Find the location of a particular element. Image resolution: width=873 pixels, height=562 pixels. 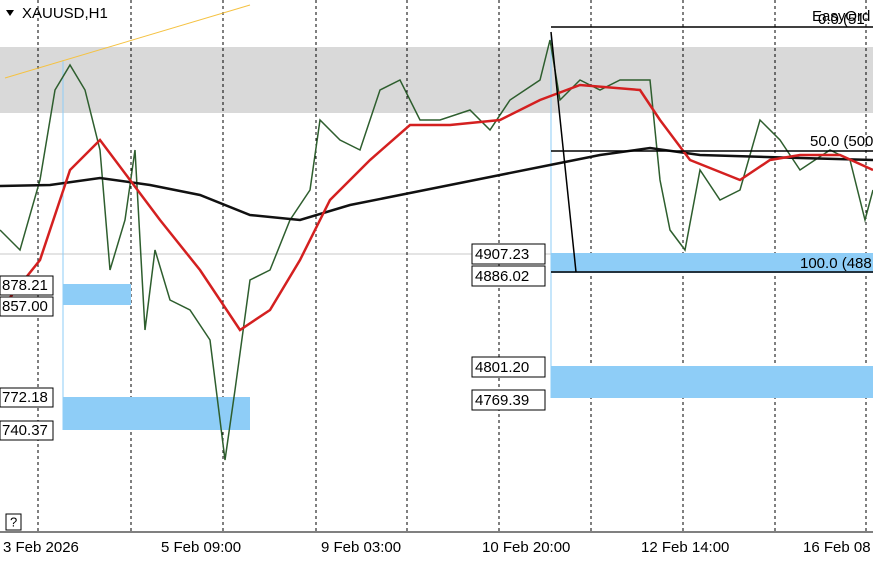

price-label: 878.21 is located at coordinates (25, 285).